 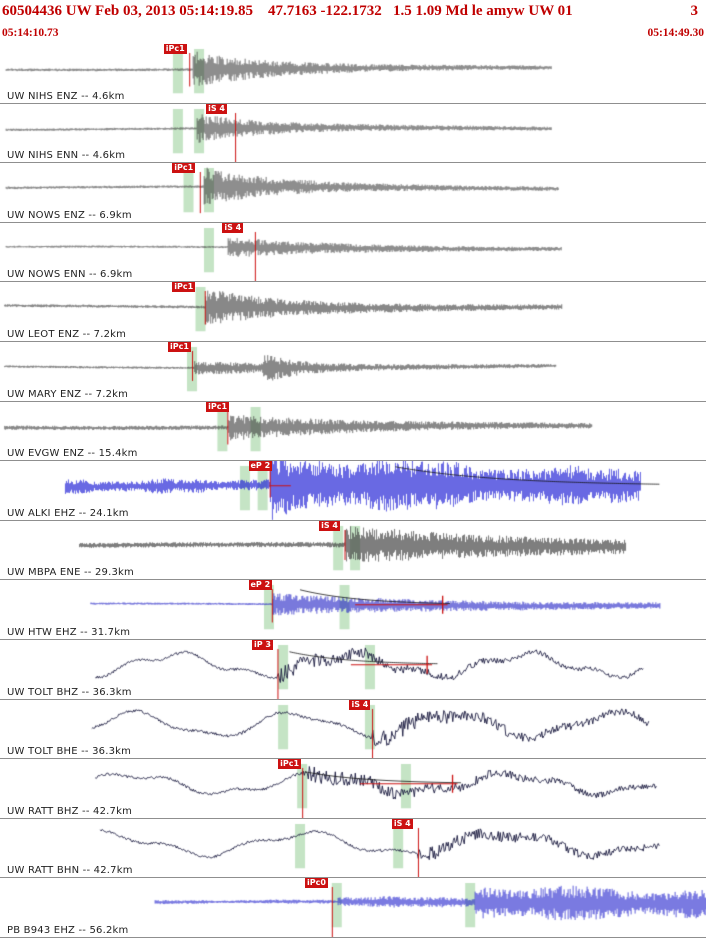 I want to click on trace-row: iPc1 UW NOWS ENZ -- 6.9km, so click(x=353, y=193).